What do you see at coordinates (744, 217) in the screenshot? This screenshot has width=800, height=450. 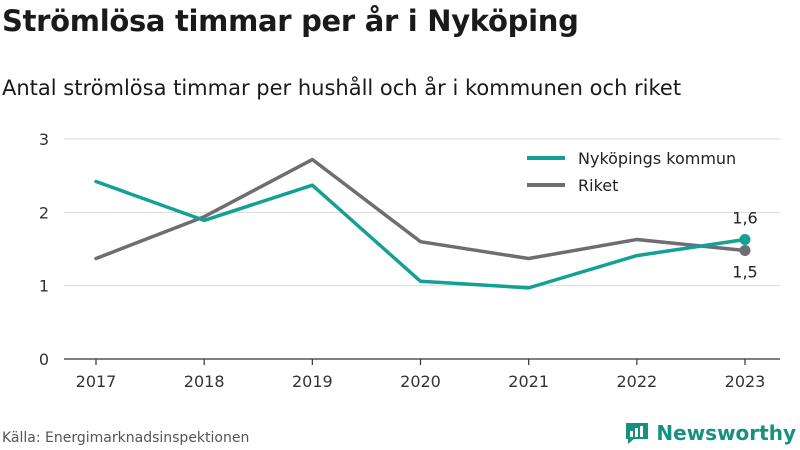 I see `end-label-nykoping: 1,6` at bounding box center [744, 217].